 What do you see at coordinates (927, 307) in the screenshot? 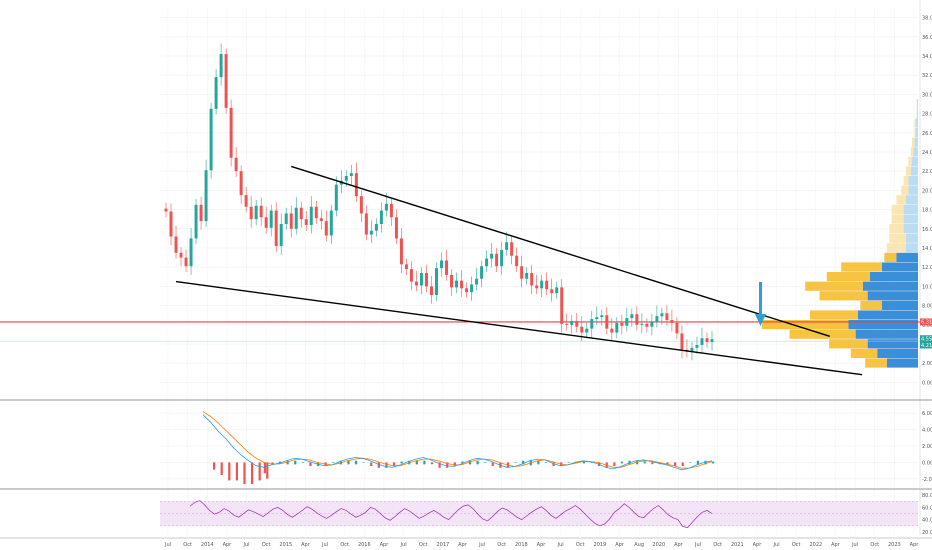
I see `y-tick-label: 8.00` at bounding box center [927, 307].